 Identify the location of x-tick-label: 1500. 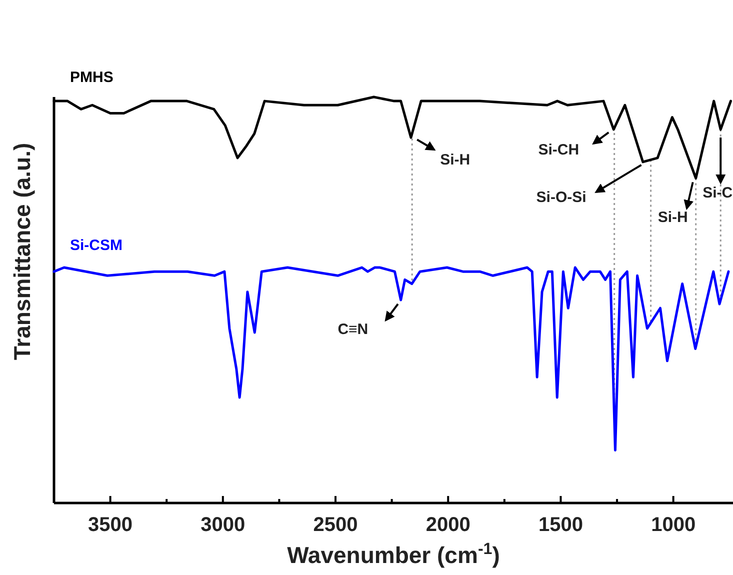
(560, 525).